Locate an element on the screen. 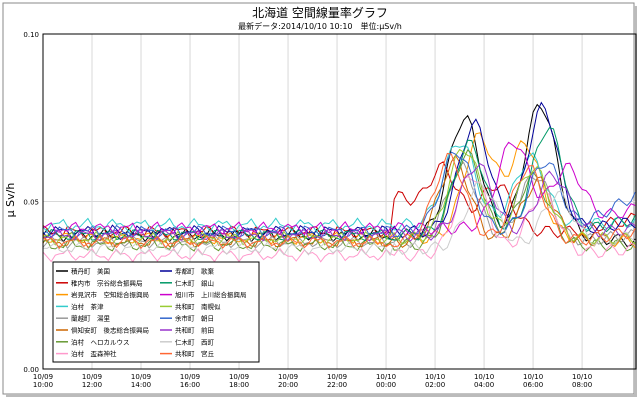  legend-box is located at coordinates (156, 312).